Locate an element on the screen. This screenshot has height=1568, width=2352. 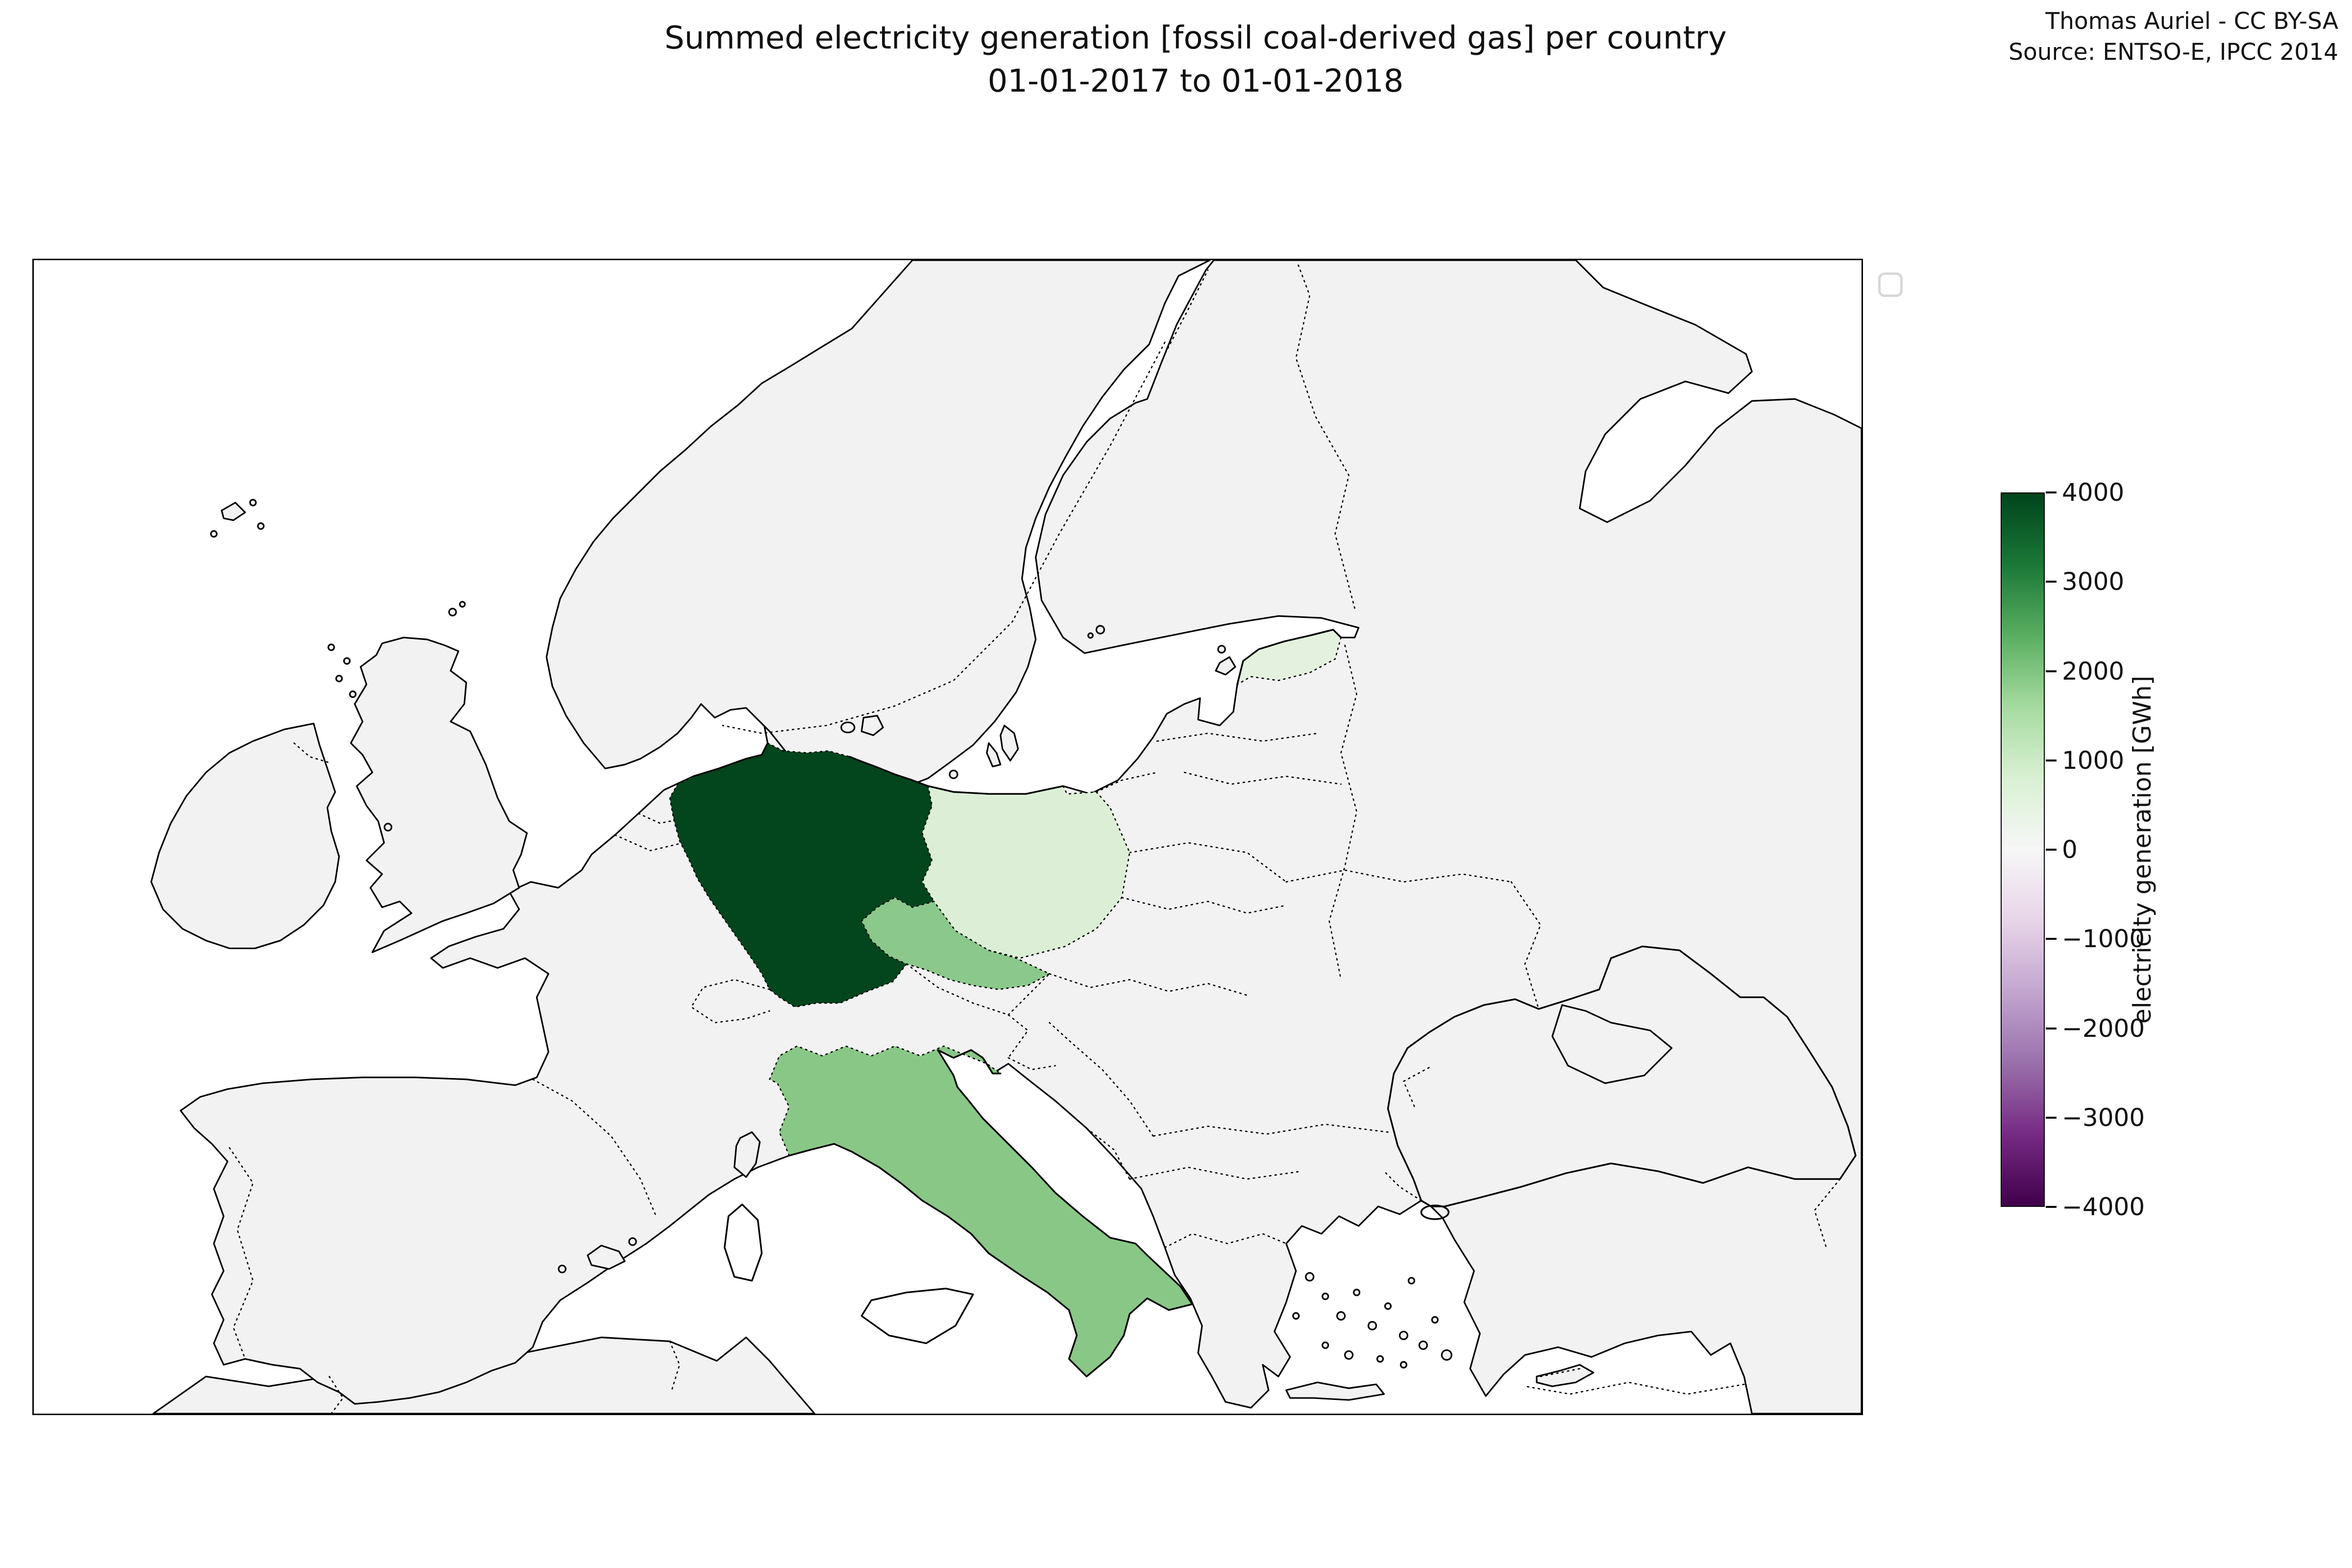
colored-country-borders is located at coordinates (1005, 896).